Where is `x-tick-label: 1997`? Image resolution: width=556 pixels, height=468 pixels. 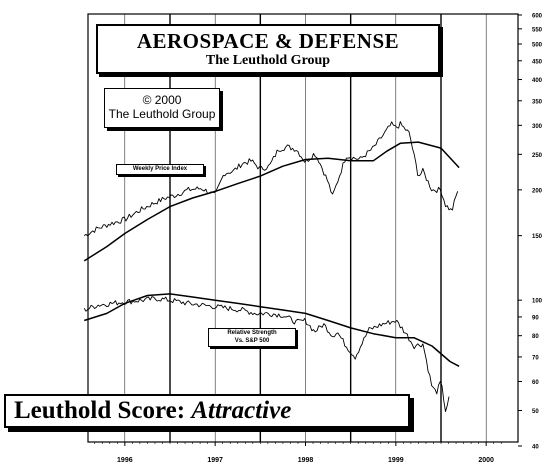
x-tick-label: 1997 is located at coordinates (215, 460).